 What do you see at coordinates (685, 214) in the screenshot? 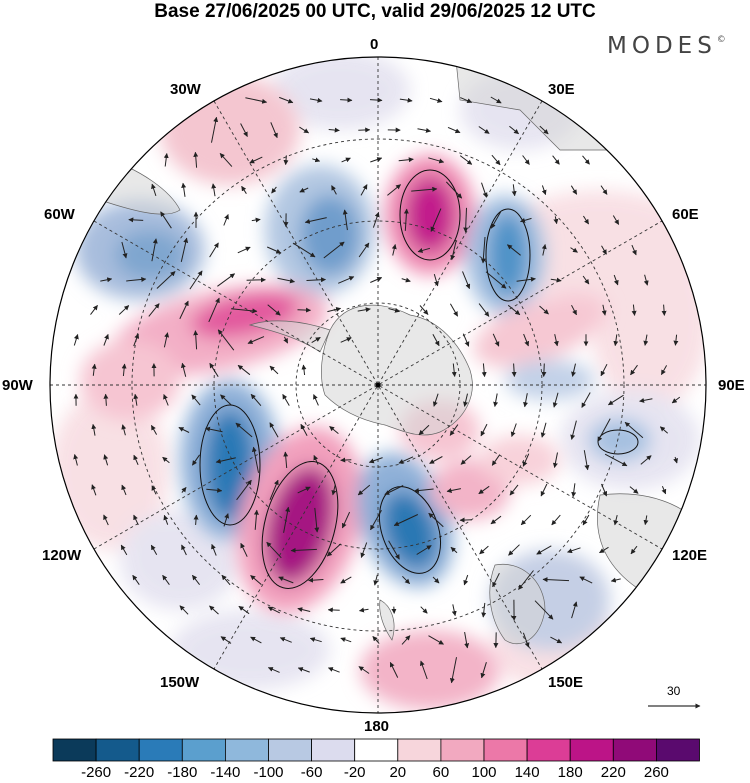
I see `lon-label-60e: 60E` at bounding box center [685, 214].